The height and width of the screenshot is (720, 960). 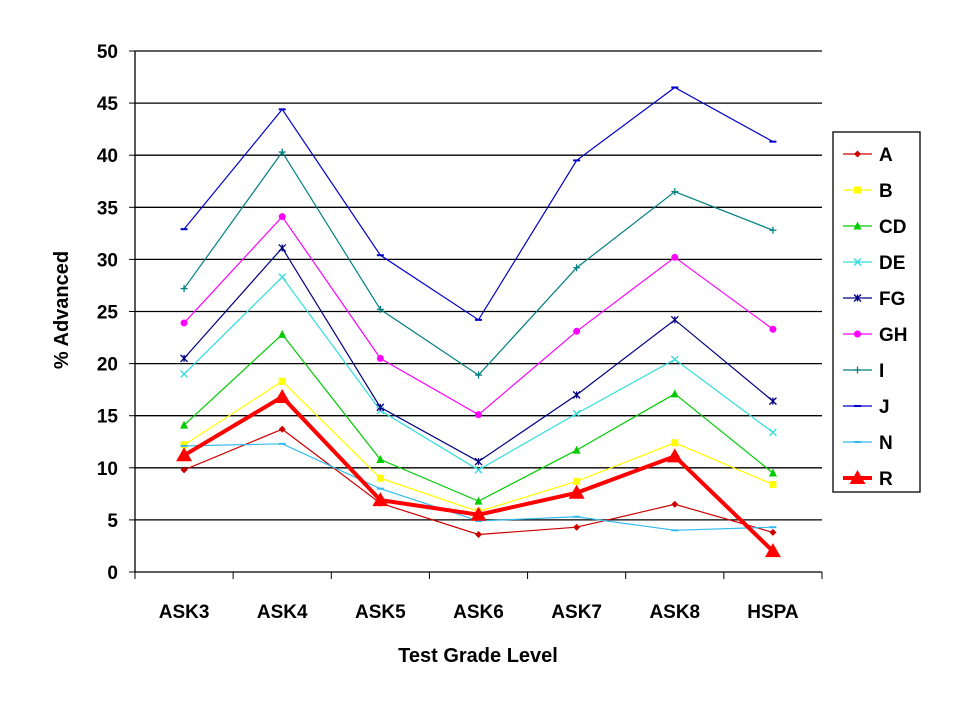 I want to click on x-tick-label: ASK7, so click(x=576, y=612).